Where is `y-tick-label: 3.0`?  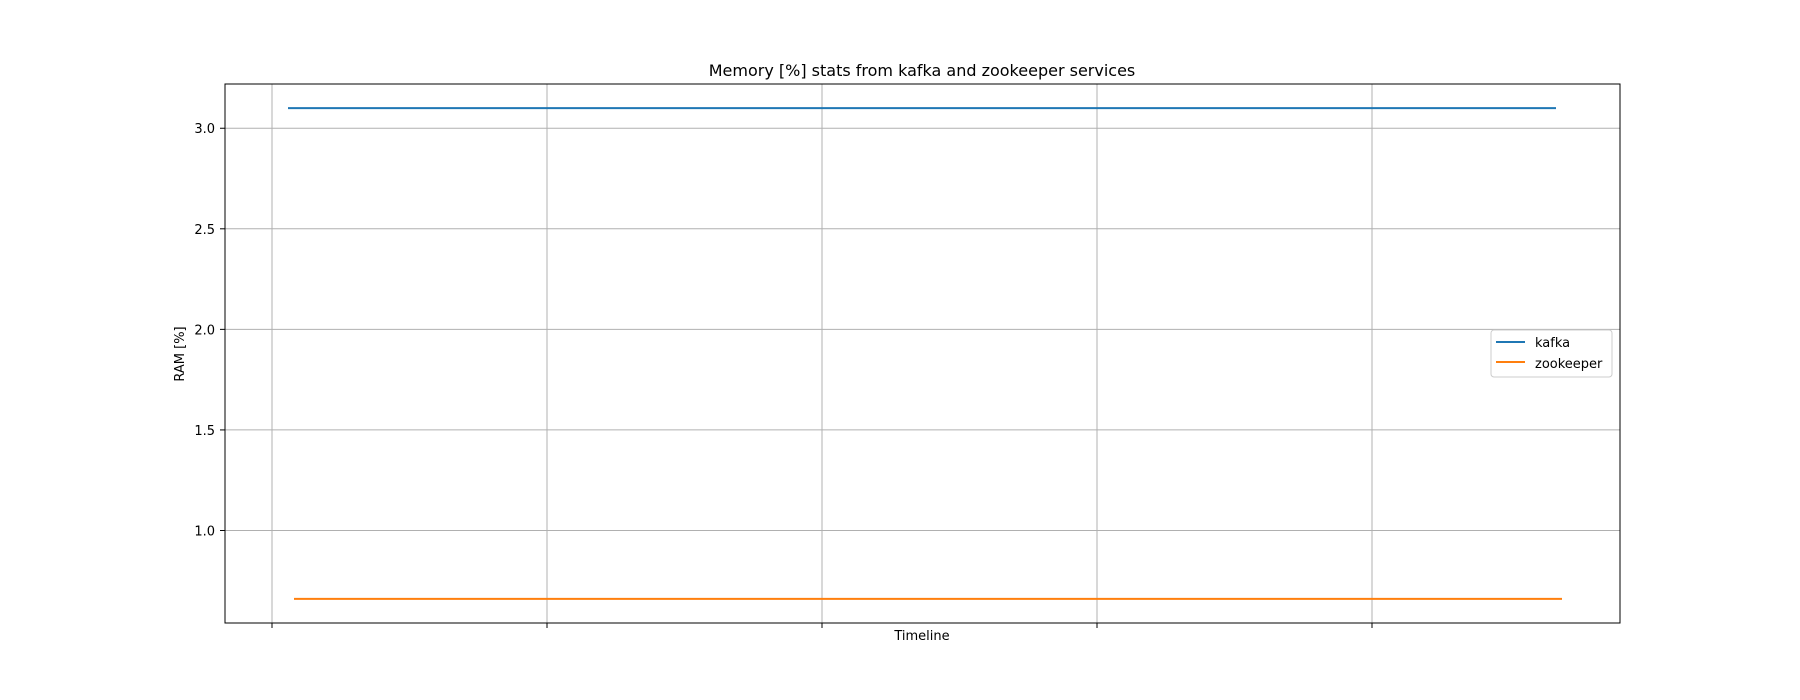
y-tick-label: 3.0 is located at coordinates (204, 129).